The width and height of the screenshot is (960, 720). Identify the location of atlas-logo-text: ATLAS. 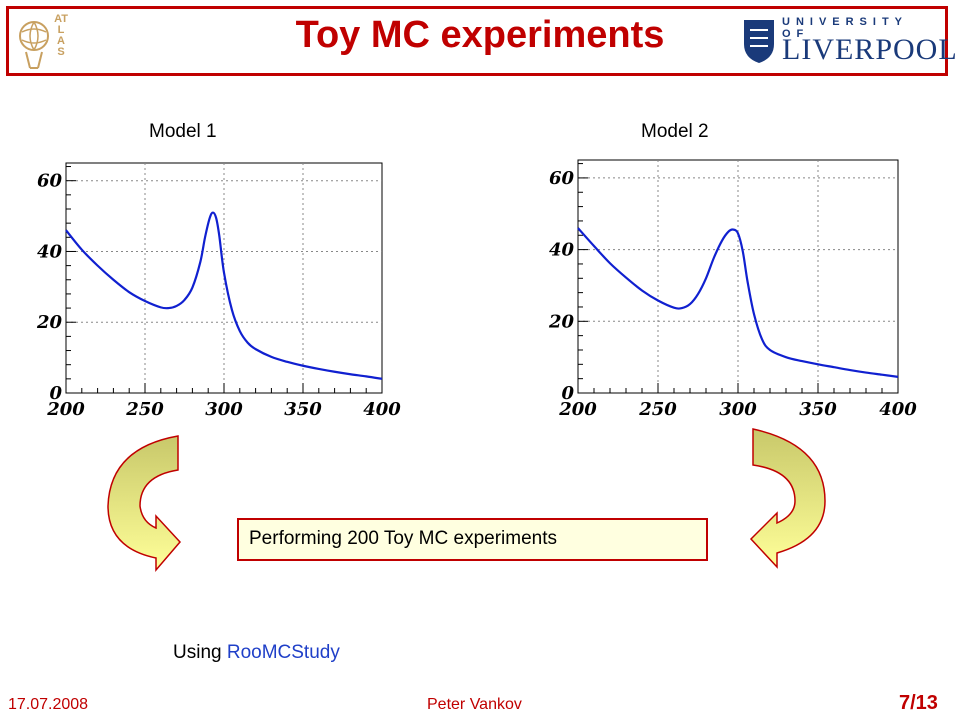
(61, 35).